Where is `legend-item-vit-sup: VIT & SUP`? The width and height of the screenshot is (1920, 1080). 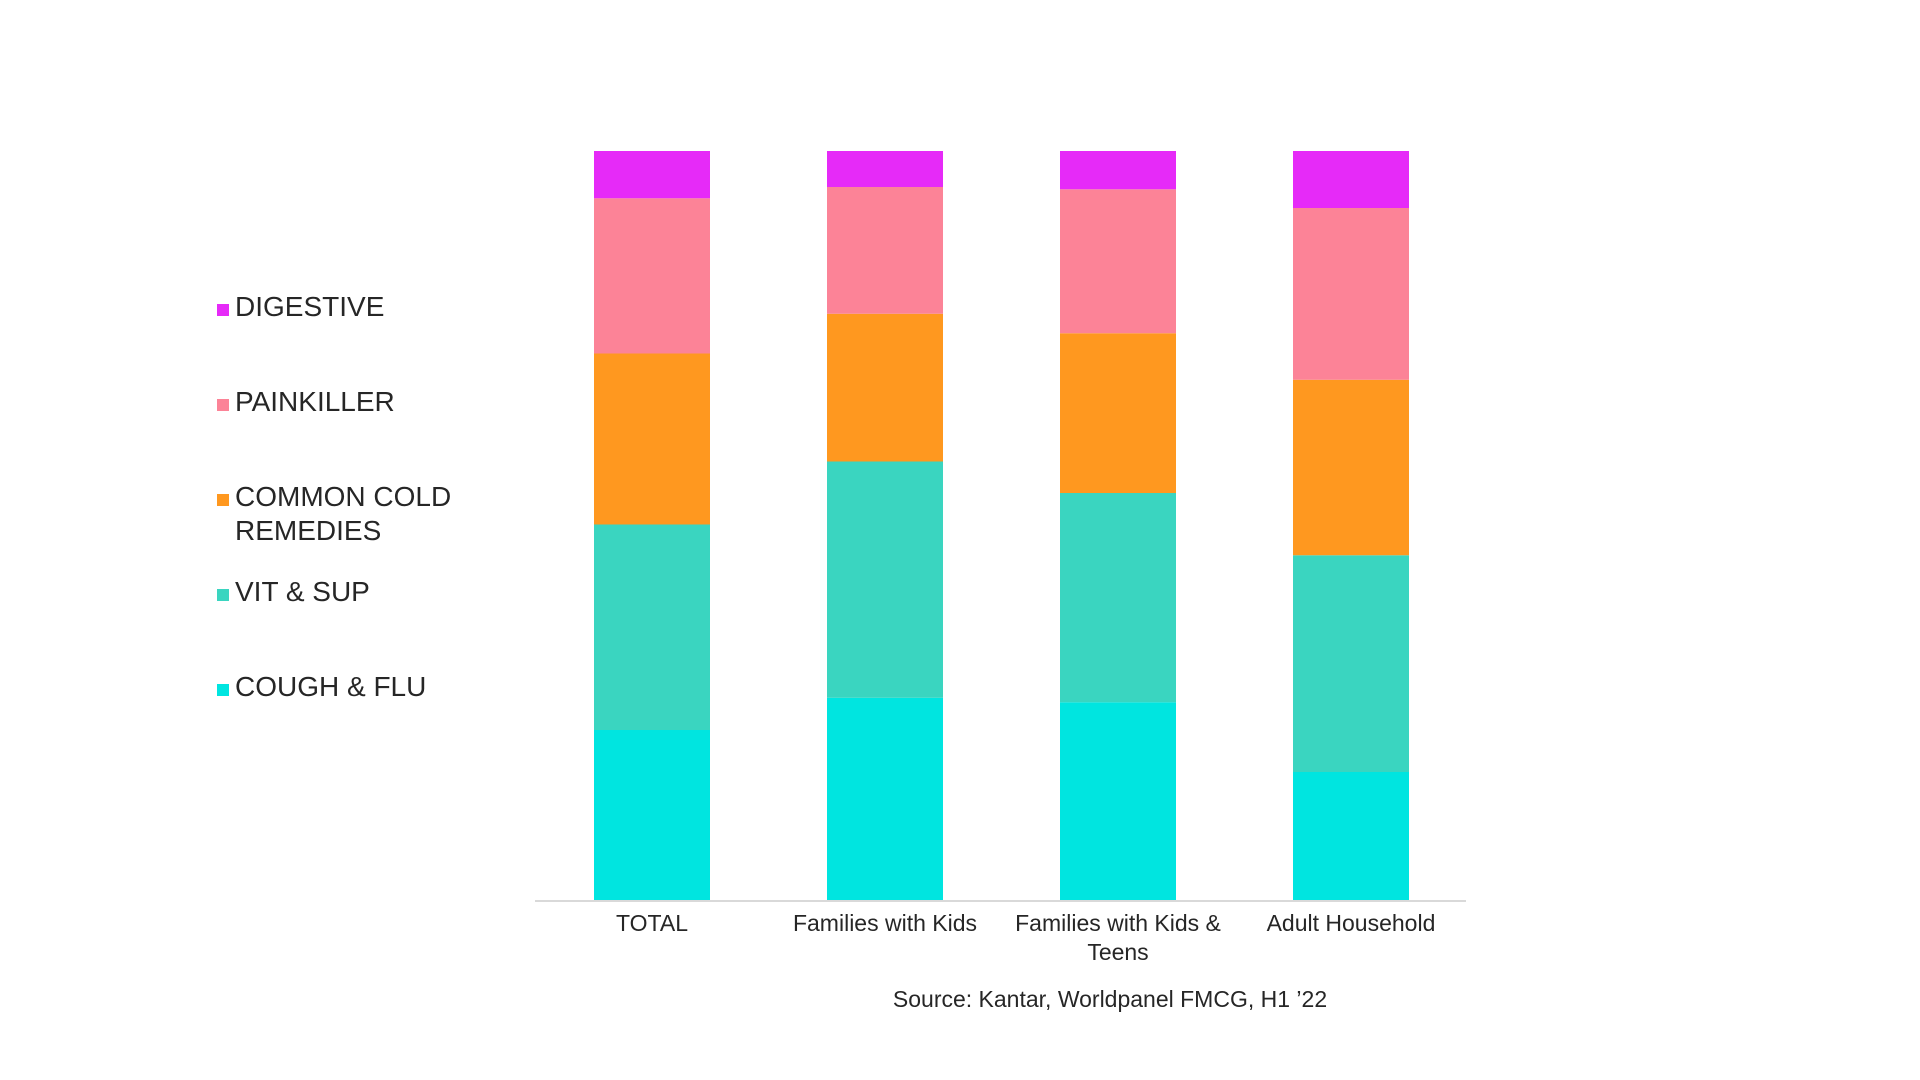
legend-item-vit-sup: VIT & SUP is located at coordinates (351, 592).